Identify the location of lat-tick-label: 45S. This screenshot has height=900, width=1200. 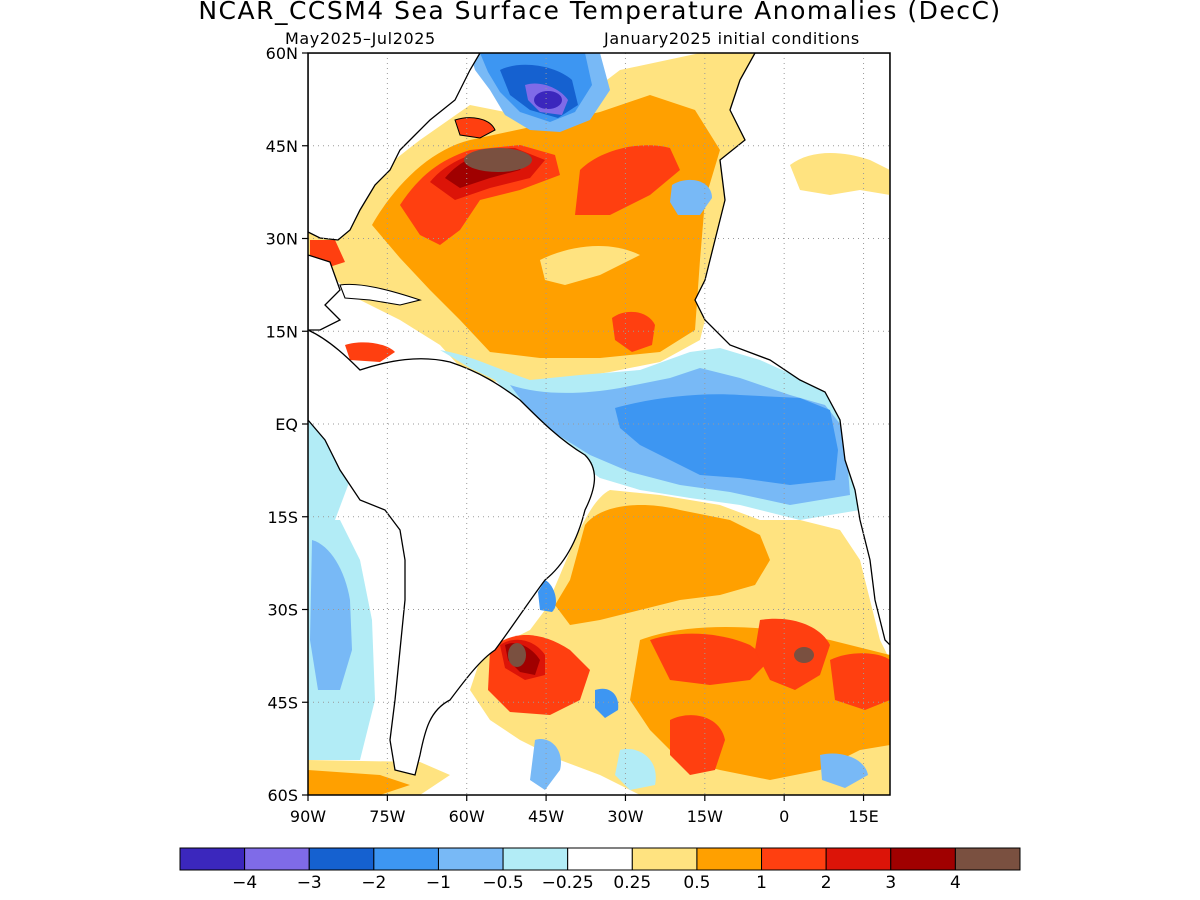
(282, 702).